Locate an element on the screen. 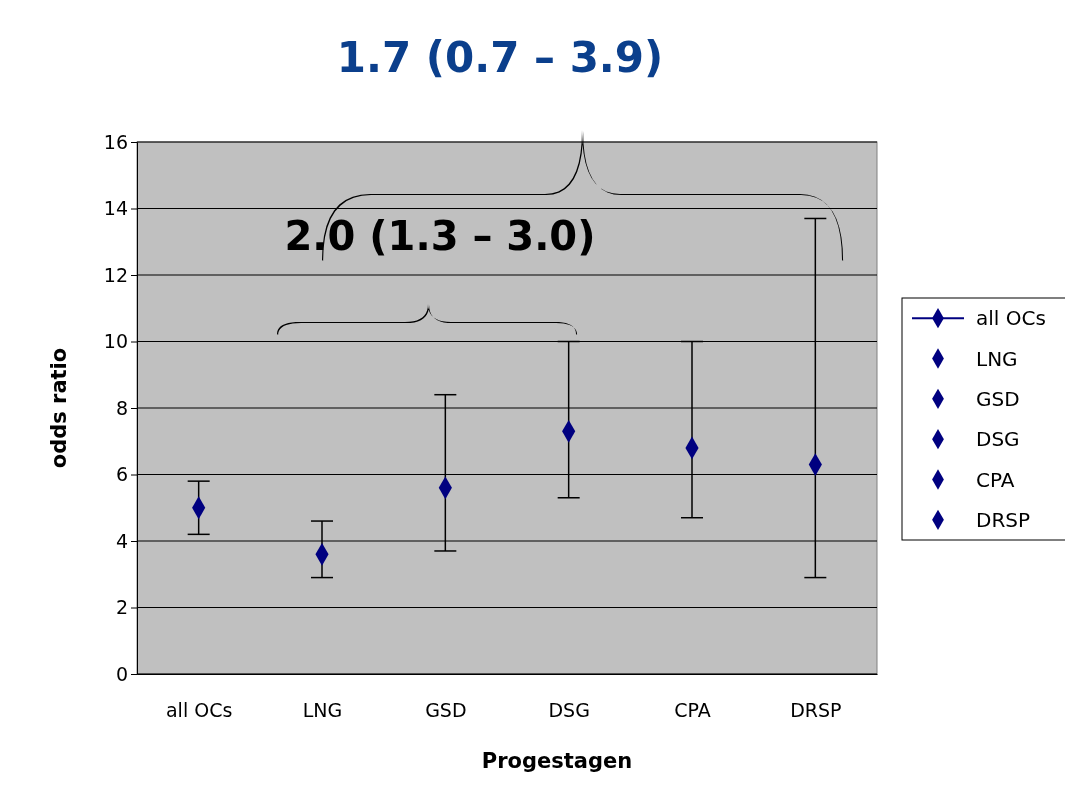  legend-label: GSD is located at coordinates (998, 398).